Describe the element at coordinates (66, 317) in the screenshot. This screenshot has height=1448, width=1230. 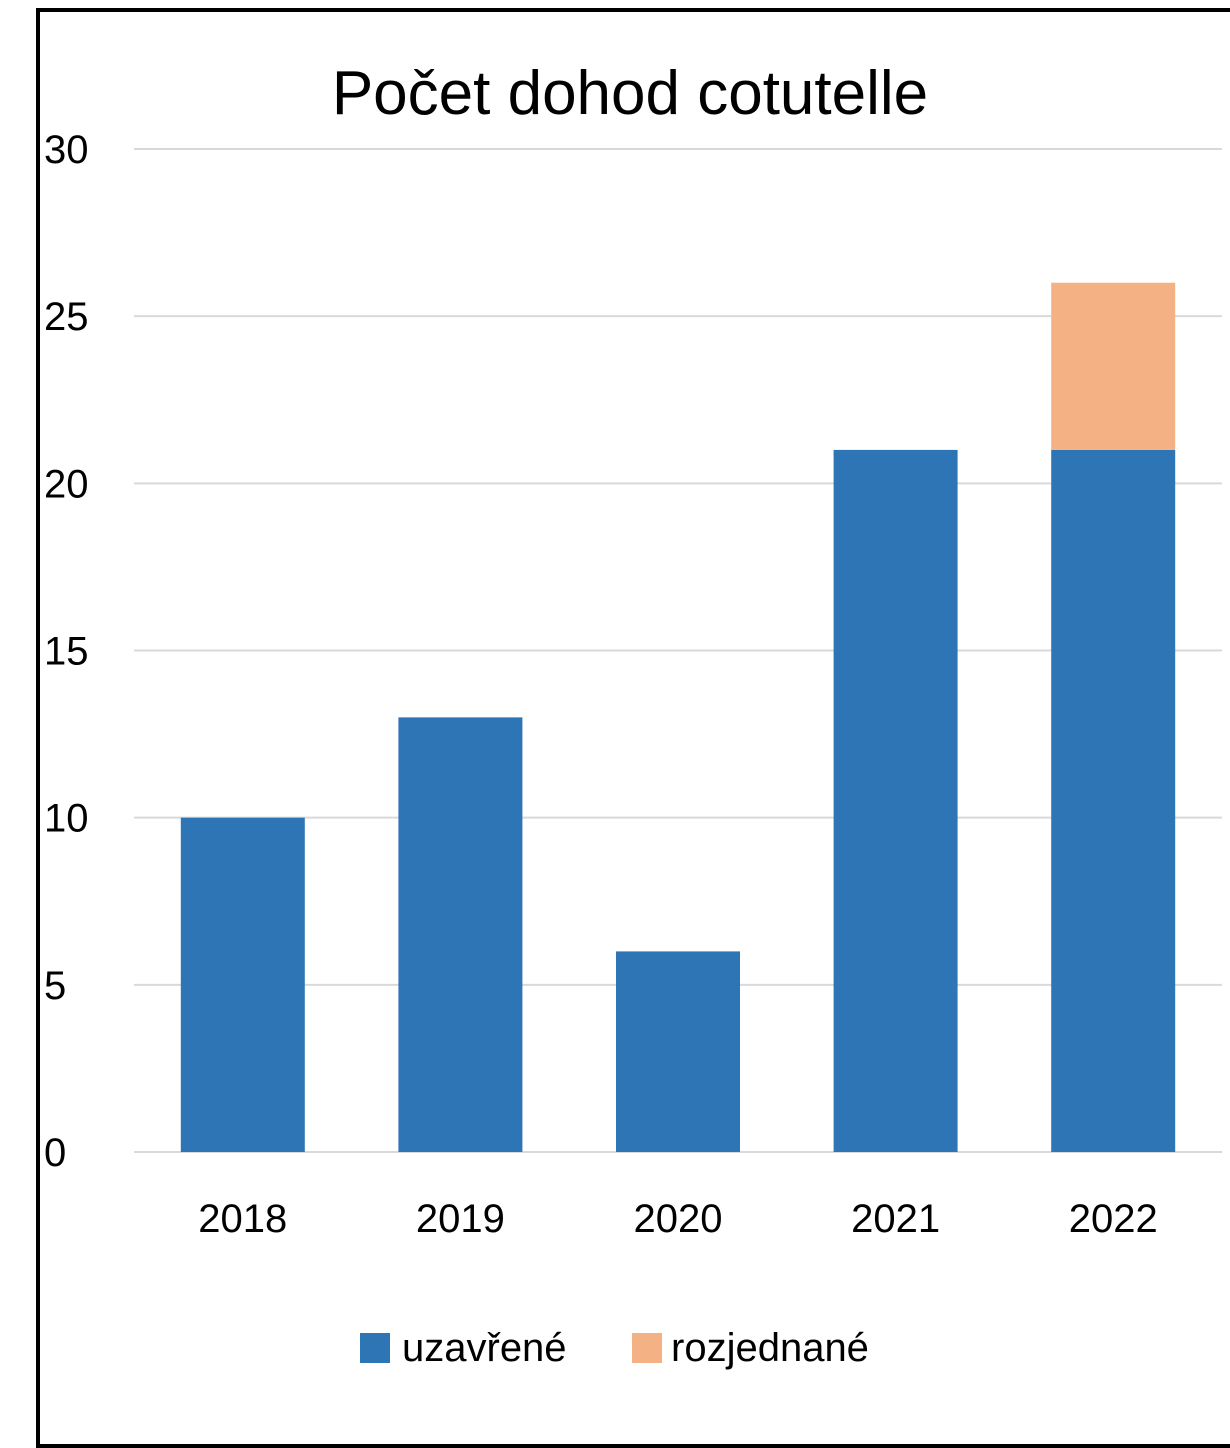
I see `y-tick-label: 25` at that location.